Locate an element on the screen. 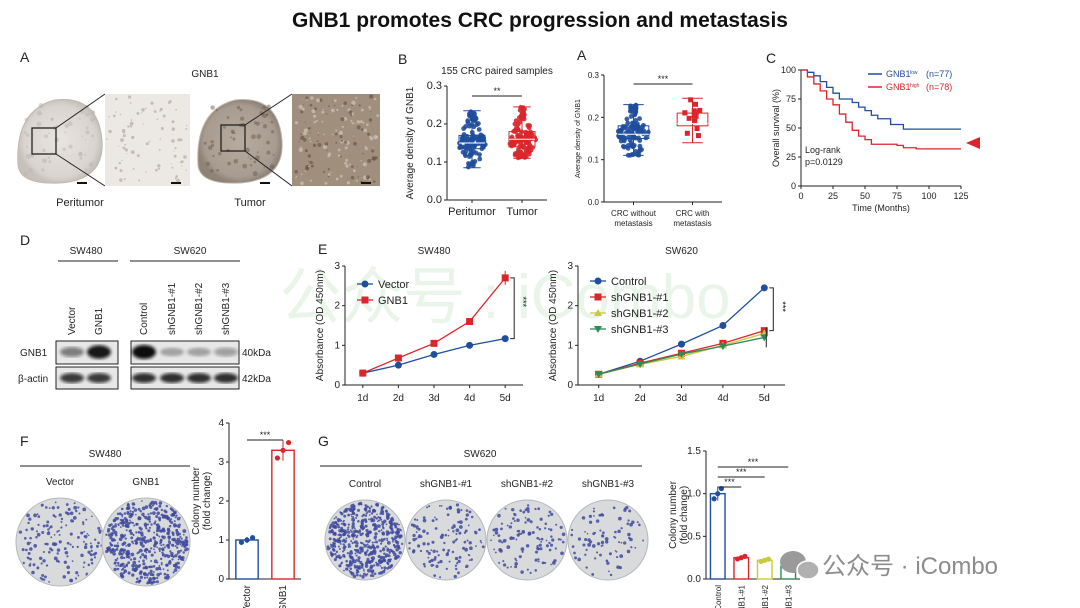 This screenshot has height=608, width=1080. y-tick-label: 0.3 is located at coordinates (434, 86).